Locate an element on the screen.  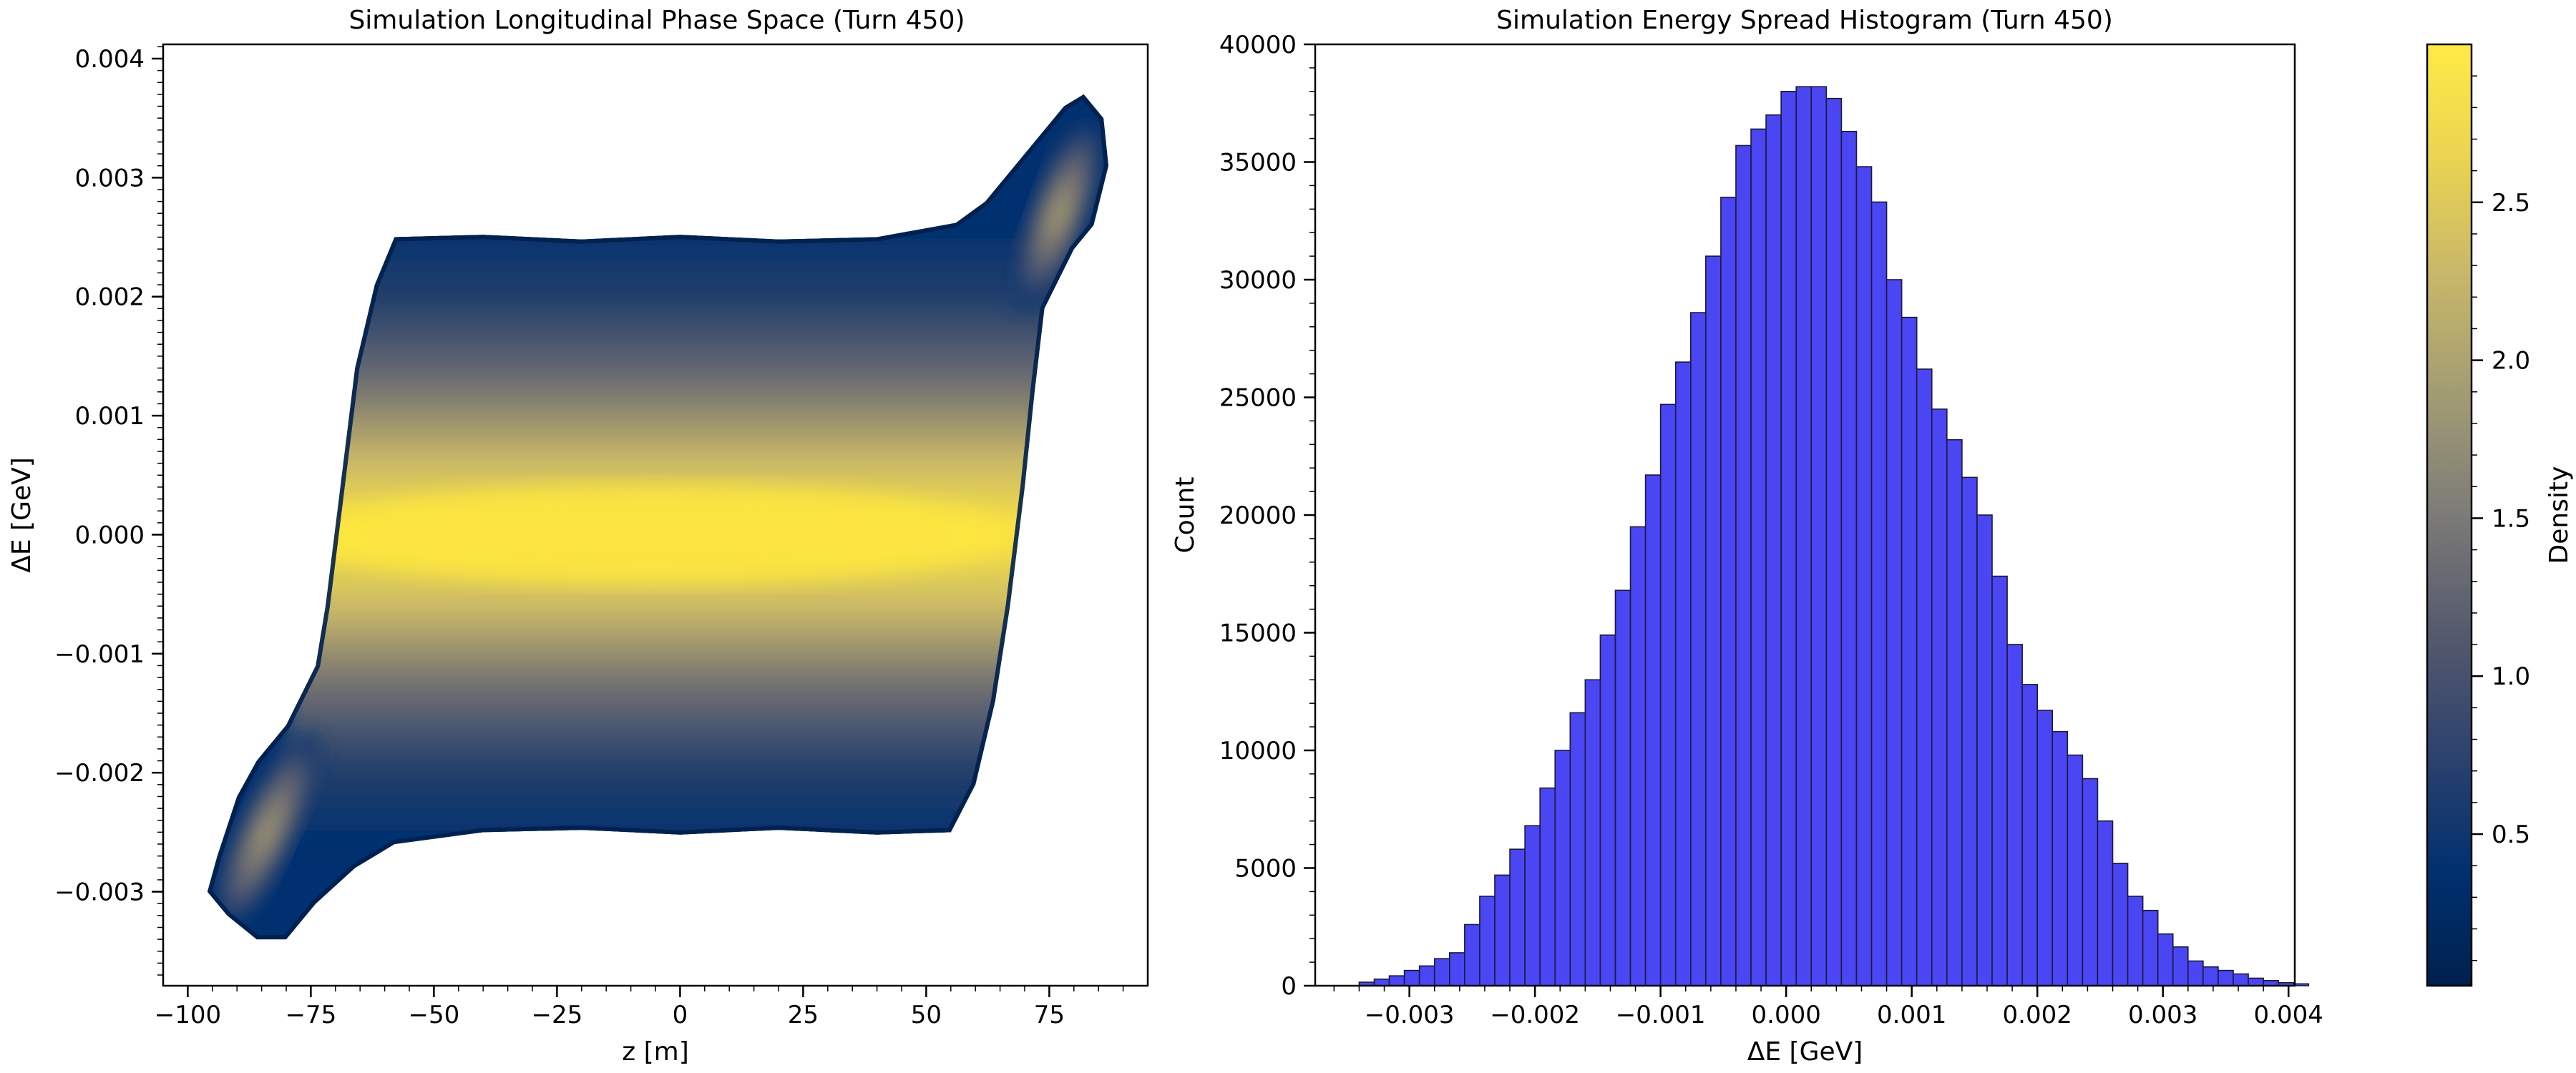
colorbar-tick-label: 2.5 is located at coordinates (2511, 203).